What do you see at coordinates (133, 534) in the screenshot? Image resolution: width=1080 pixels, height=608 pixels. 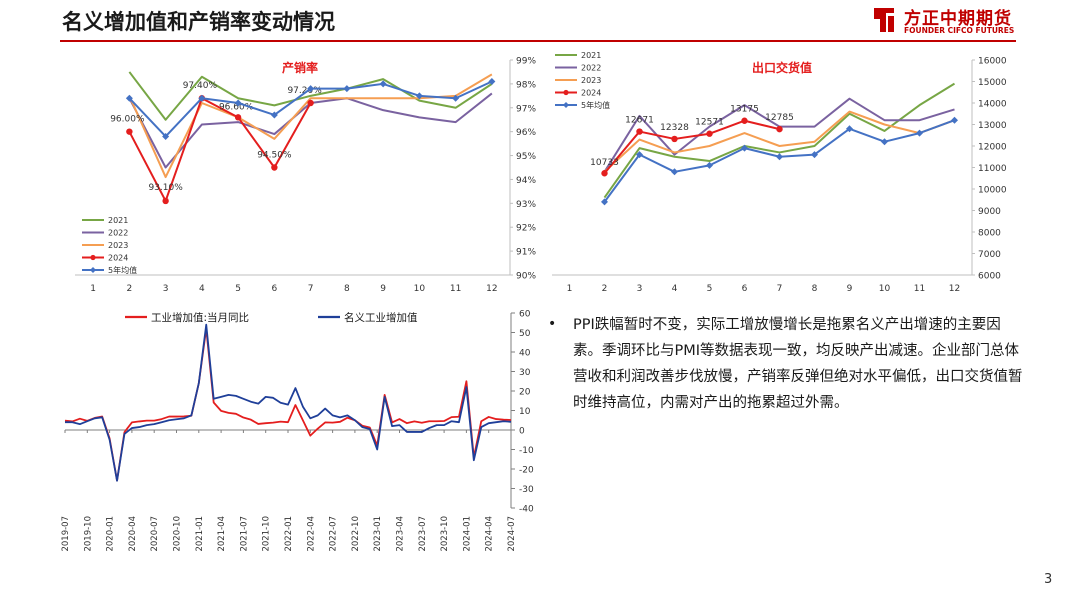 I see `x-tick-label: 2020-04` at bounding box center [133, 534].